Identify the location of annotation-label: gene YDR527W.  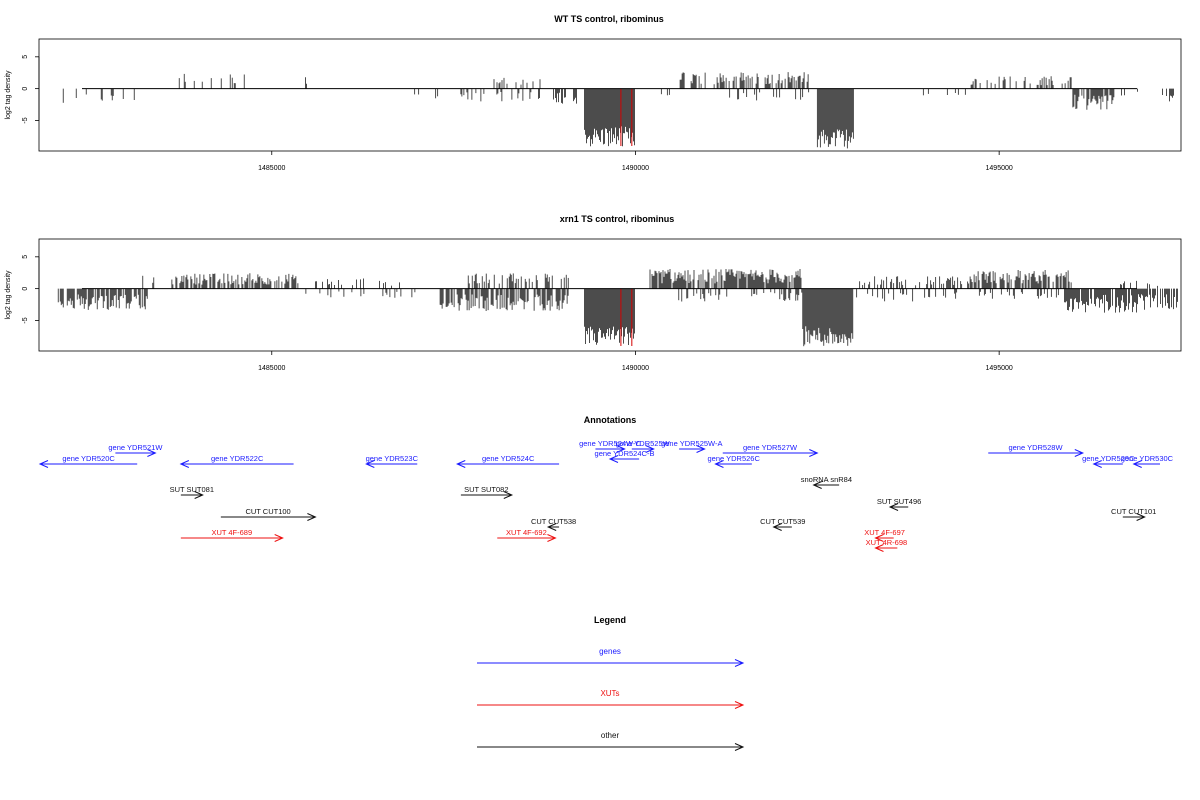
(770, 447).